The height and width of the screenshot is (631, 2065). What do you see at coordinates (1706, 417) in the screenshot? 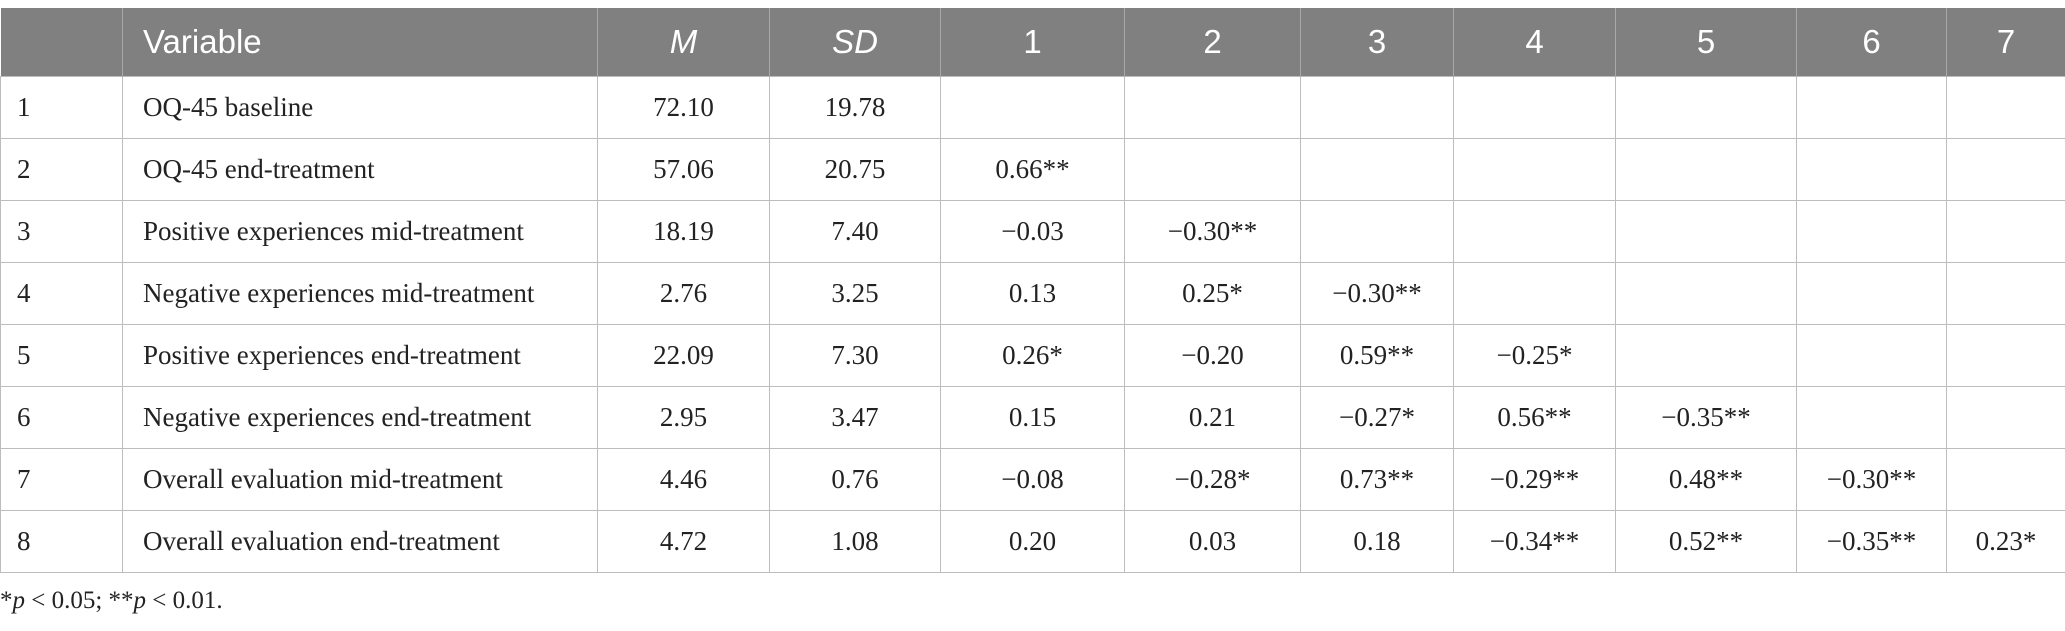
I see `cell-corr-5: −0.35**` at bounding box center [1706, 417].